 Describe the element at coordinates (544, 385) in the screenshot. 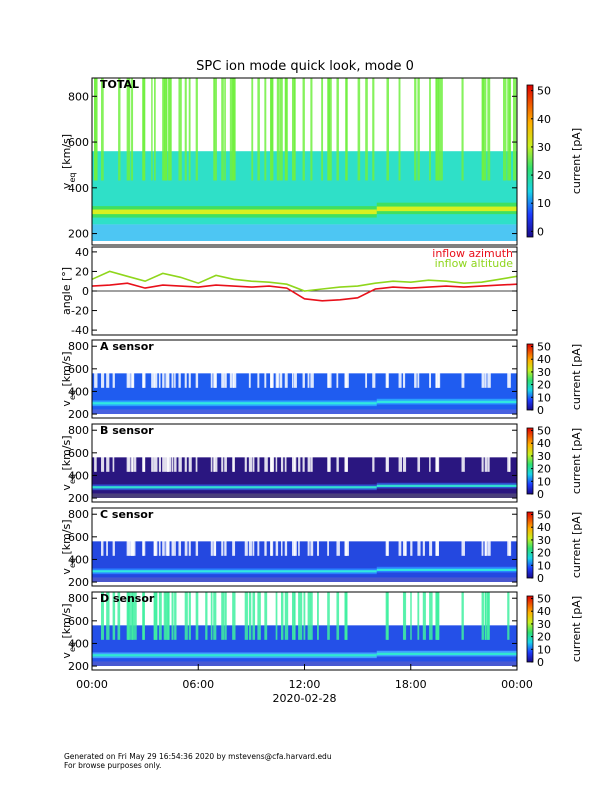

I see `colorbar-tick-label: 20` at that location.